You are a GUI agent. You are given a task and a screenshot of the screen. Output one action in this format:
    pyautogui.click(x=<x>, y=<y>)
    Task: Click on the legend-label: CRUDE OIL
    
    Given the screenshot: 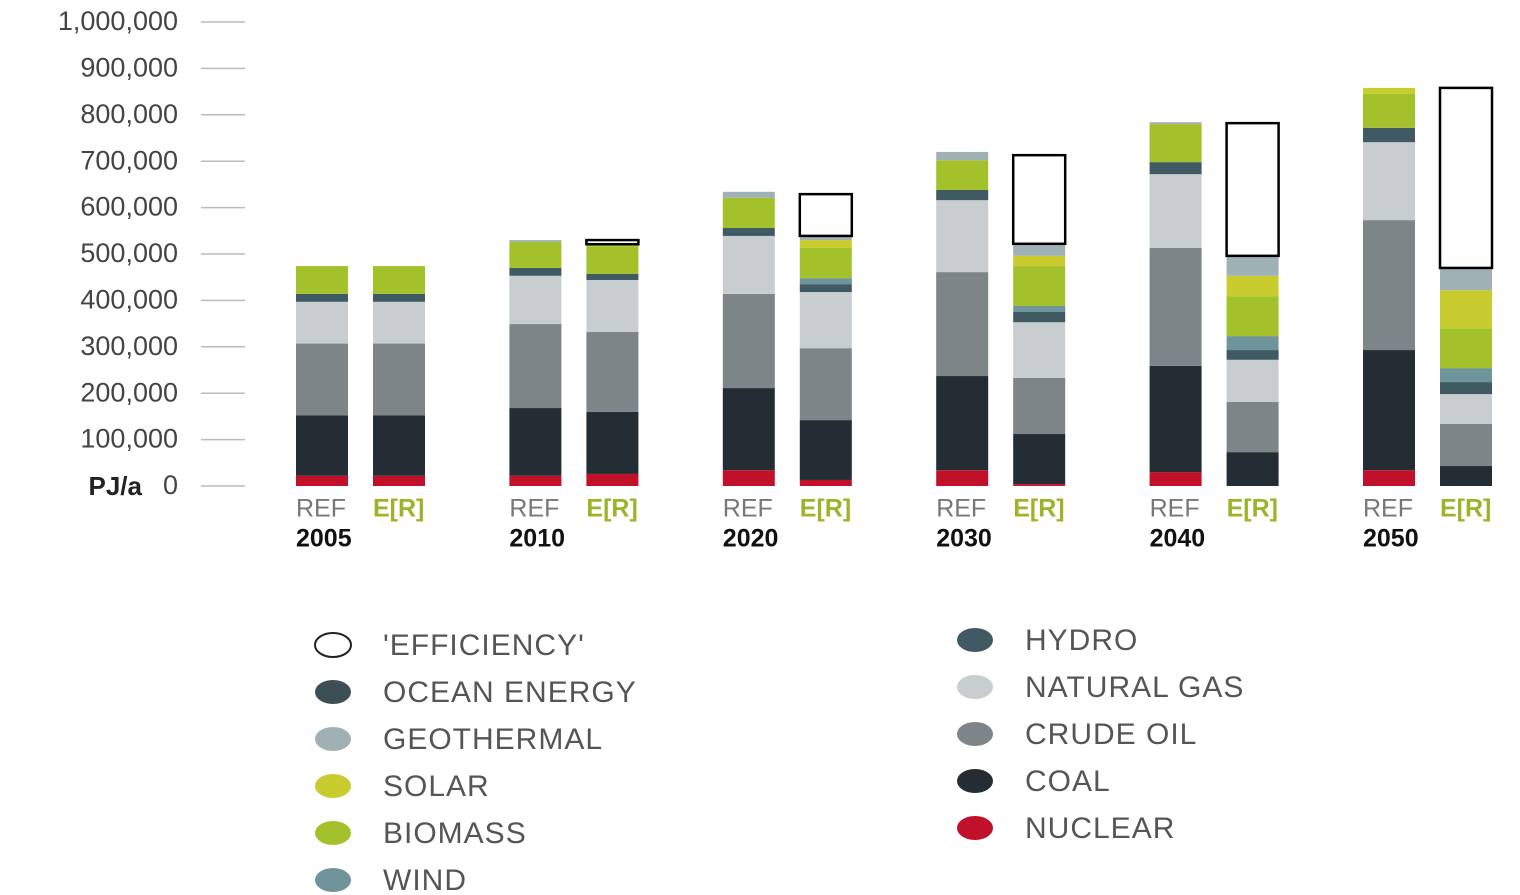 What is the action you would take?
    pyautogui.click(x=1111, y=734)
    